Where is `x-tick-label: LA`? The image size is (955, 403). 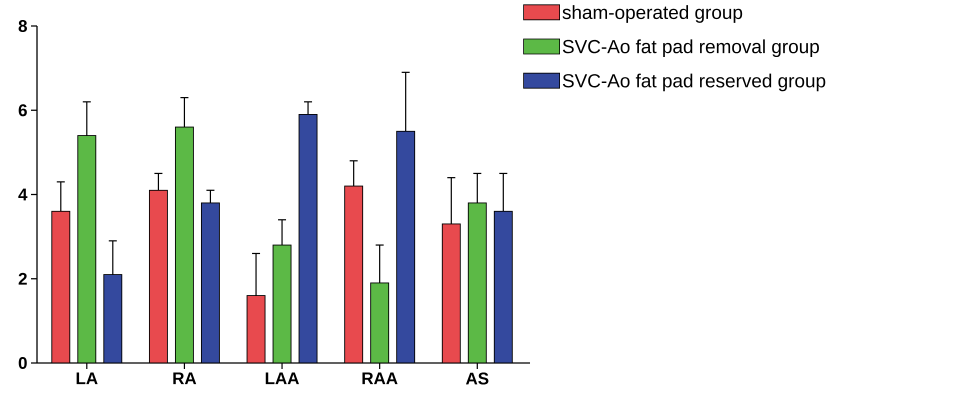 x-tick-label: LA is located at coordinates (87, 378).